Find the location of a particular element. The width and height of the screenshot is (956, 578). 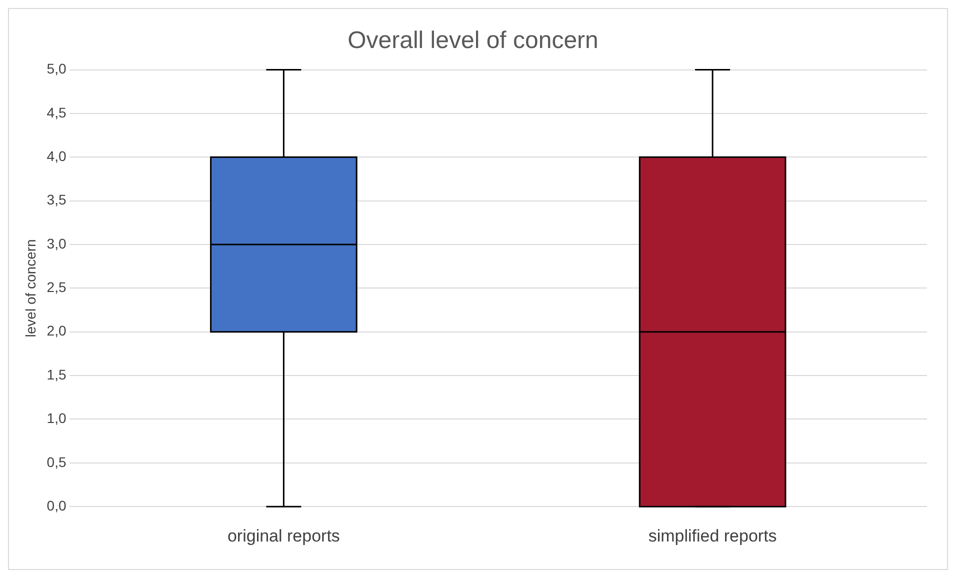

y-tick-label: 3,0 is located at coordinates (56, 243).